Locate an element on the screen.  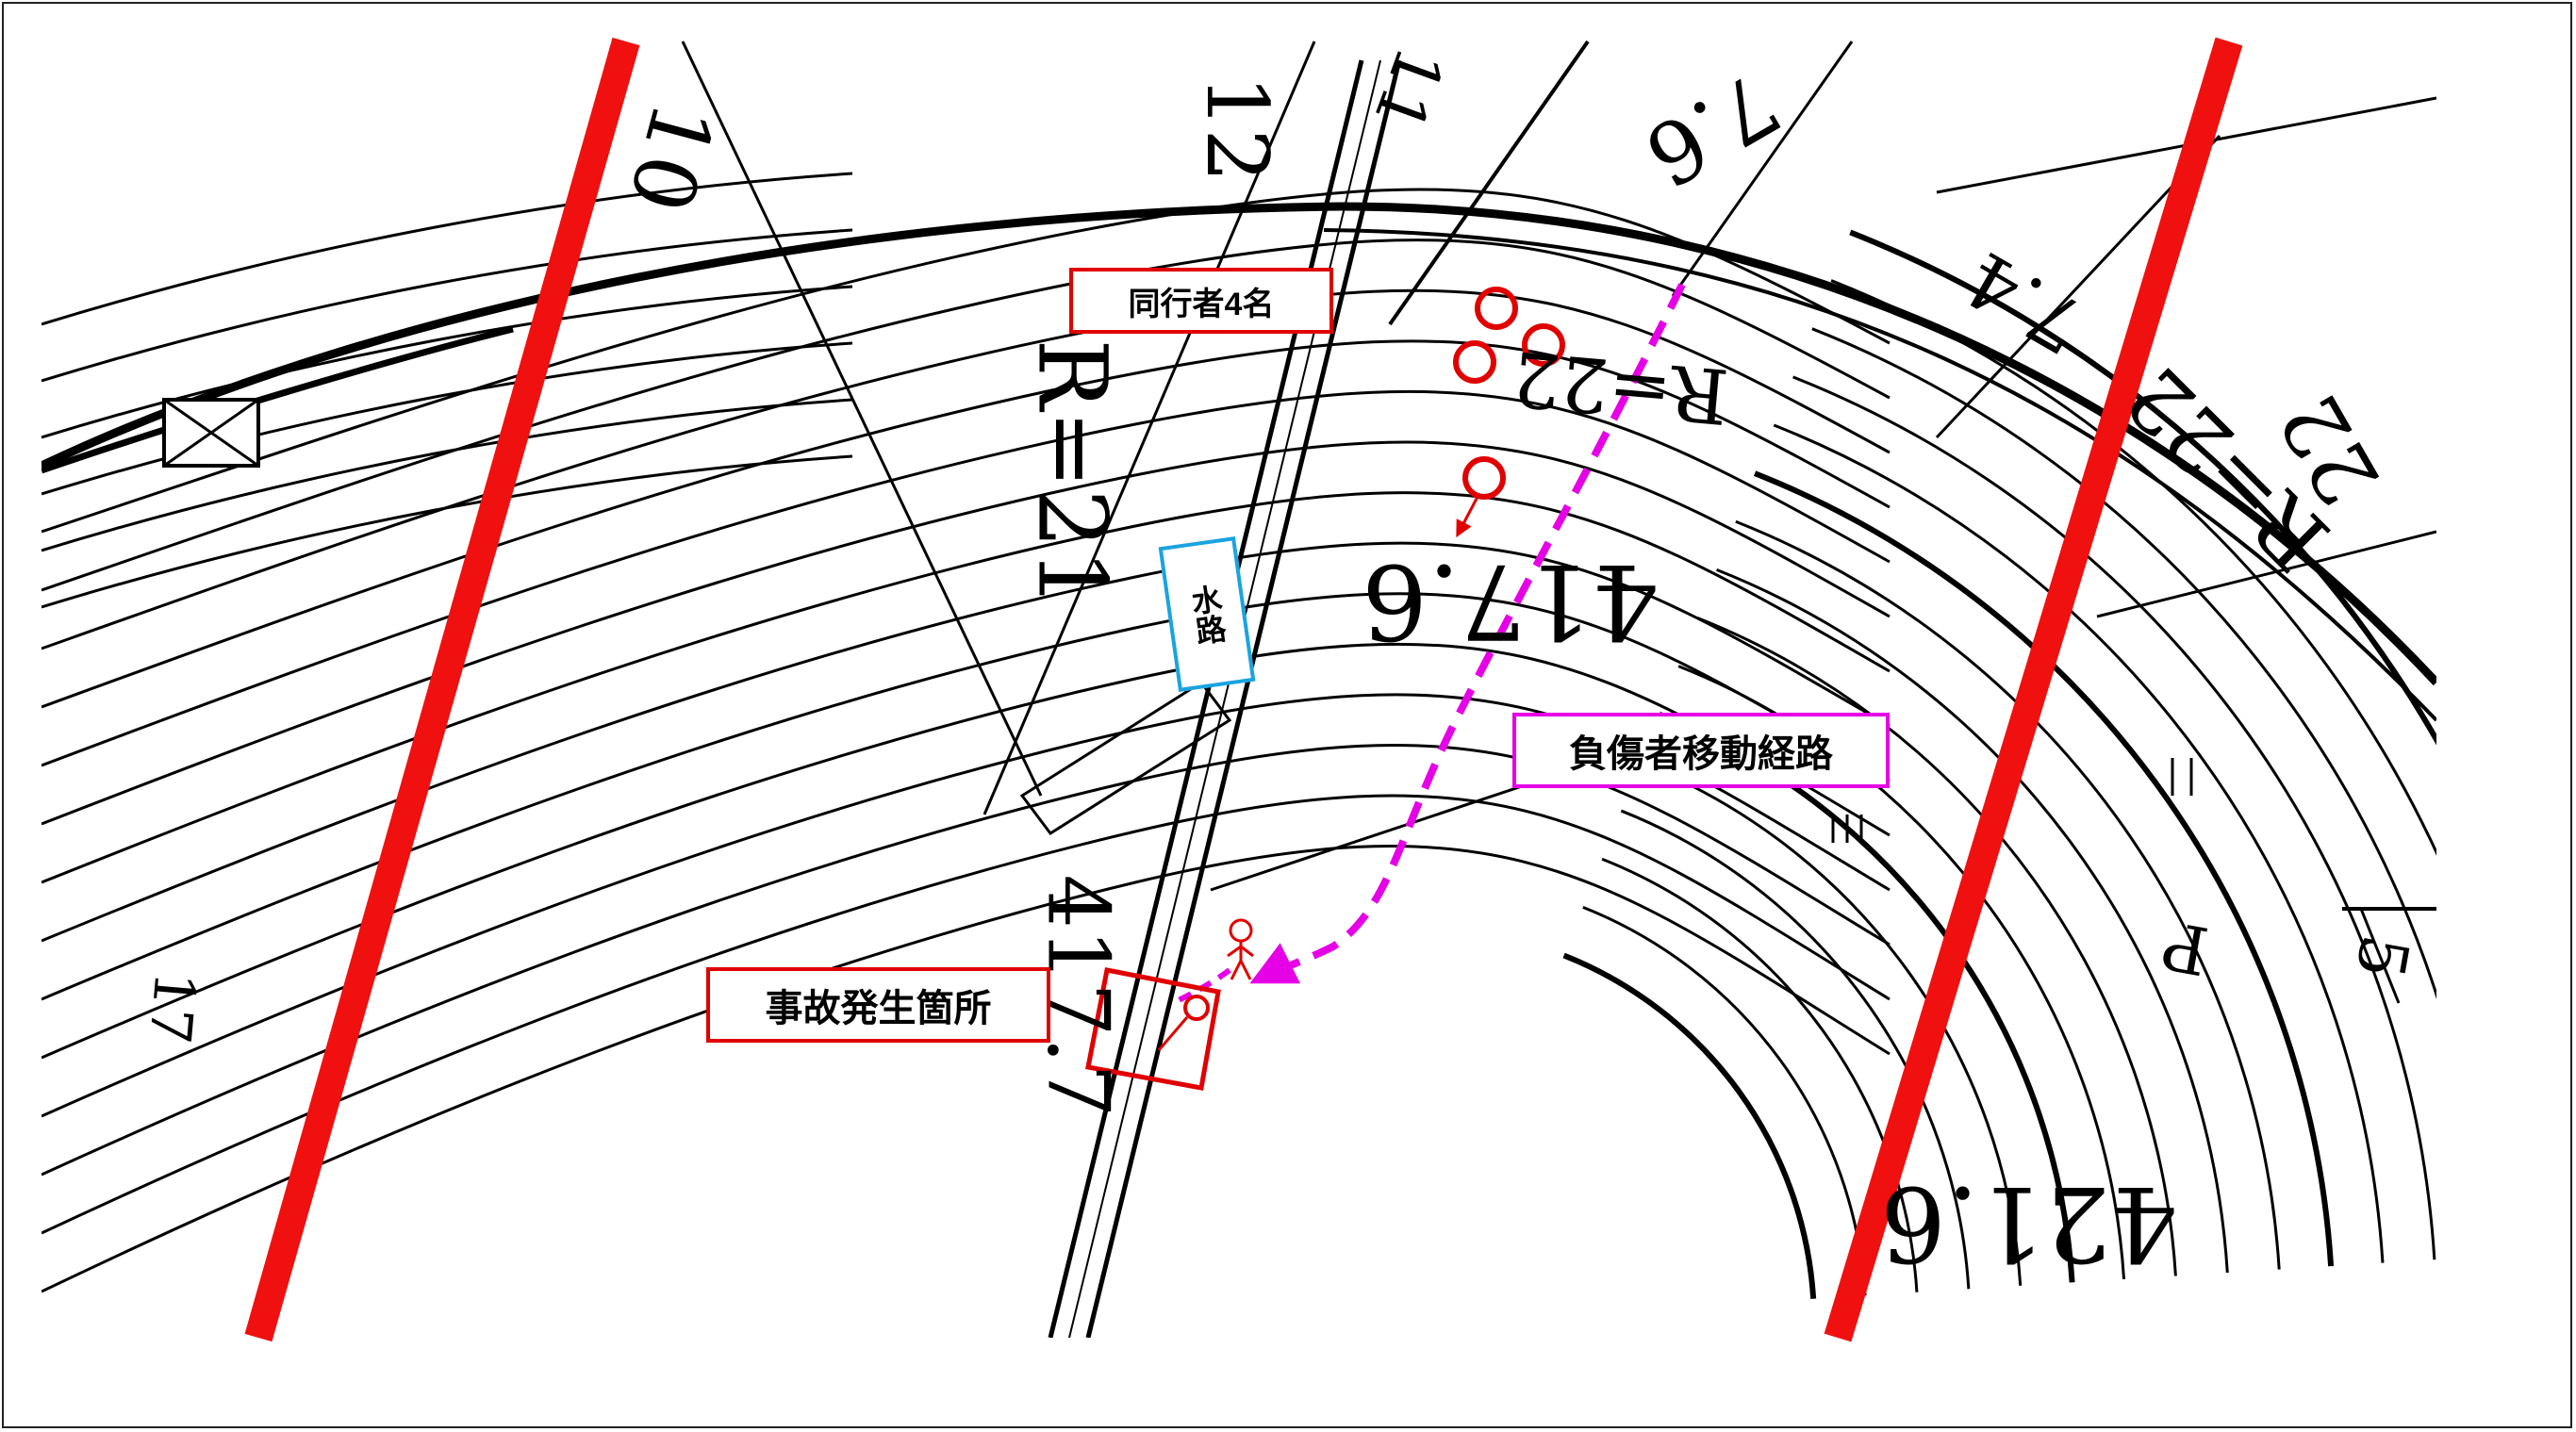
road-line-left is located at coordinates (277, 400).